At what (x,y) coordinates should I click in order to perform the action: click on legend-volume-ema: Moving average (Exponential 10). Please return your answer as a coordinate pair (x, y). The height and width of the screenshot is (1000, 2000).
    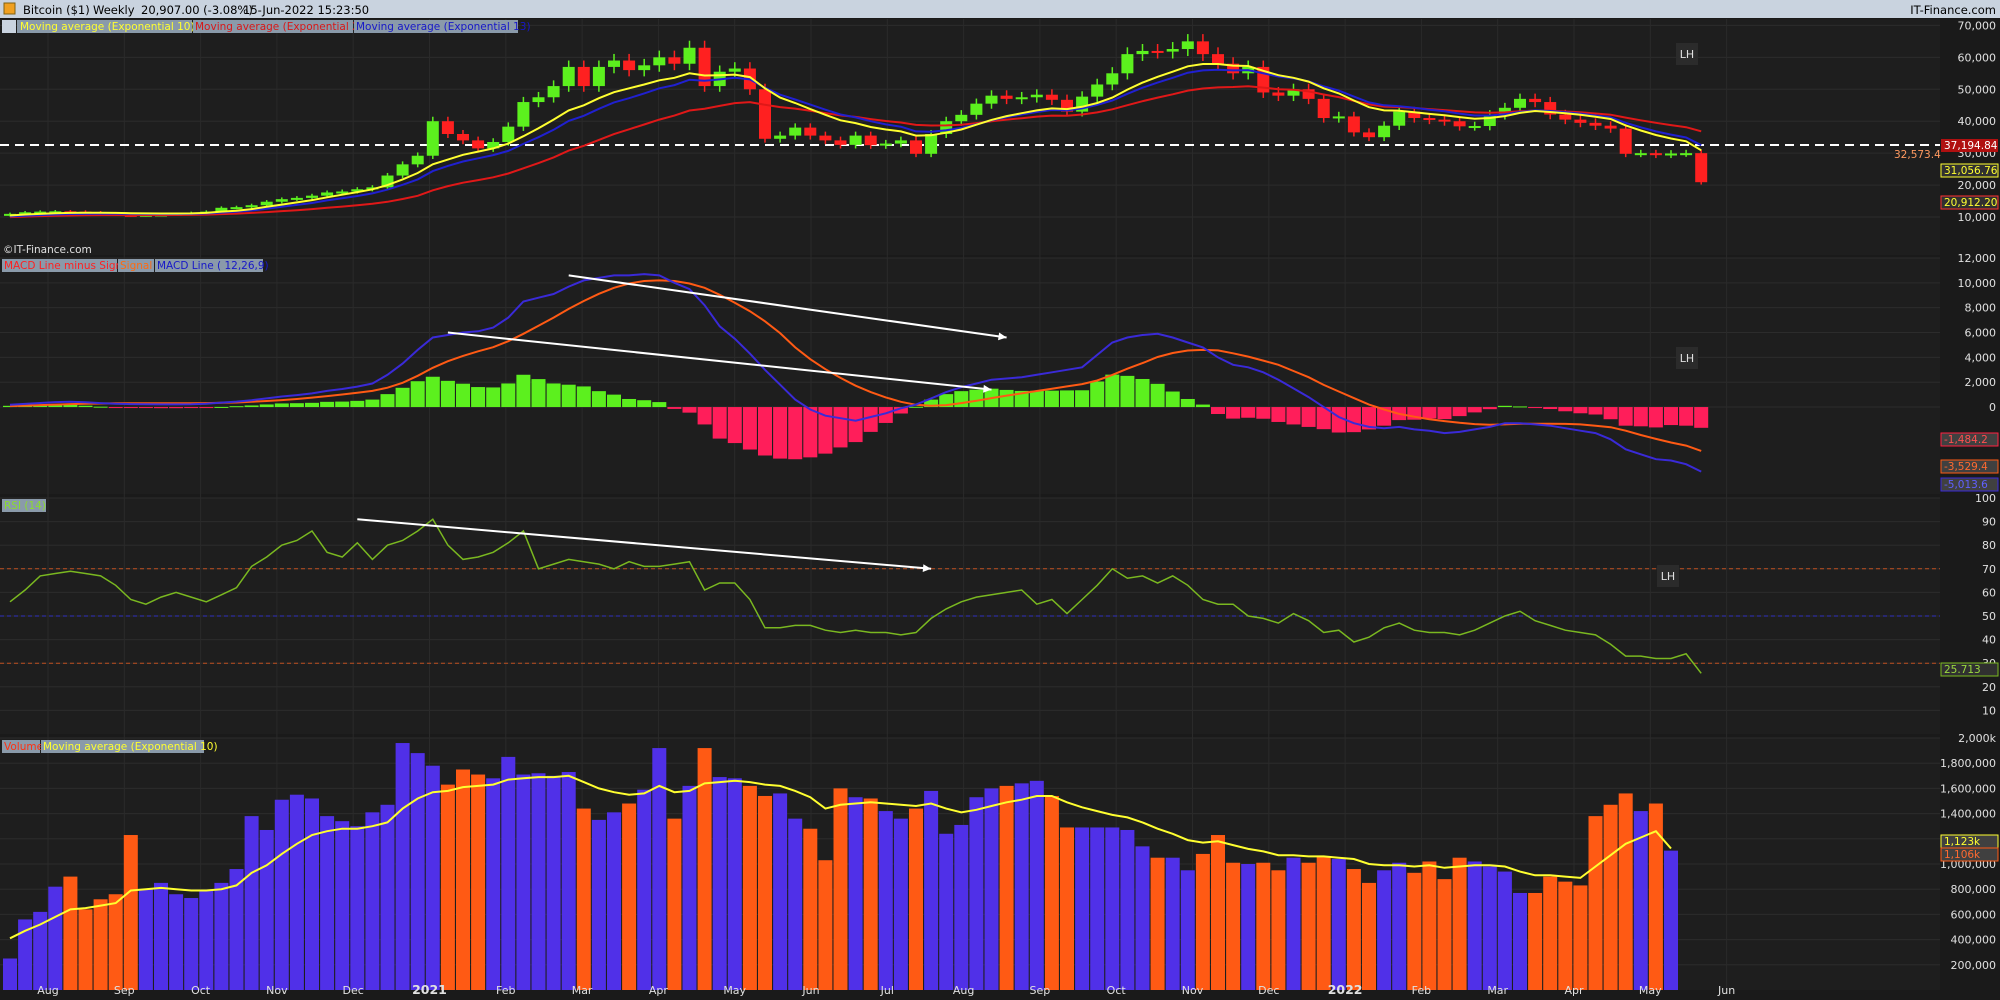
    Looking at the image, I should click on (130, 747).